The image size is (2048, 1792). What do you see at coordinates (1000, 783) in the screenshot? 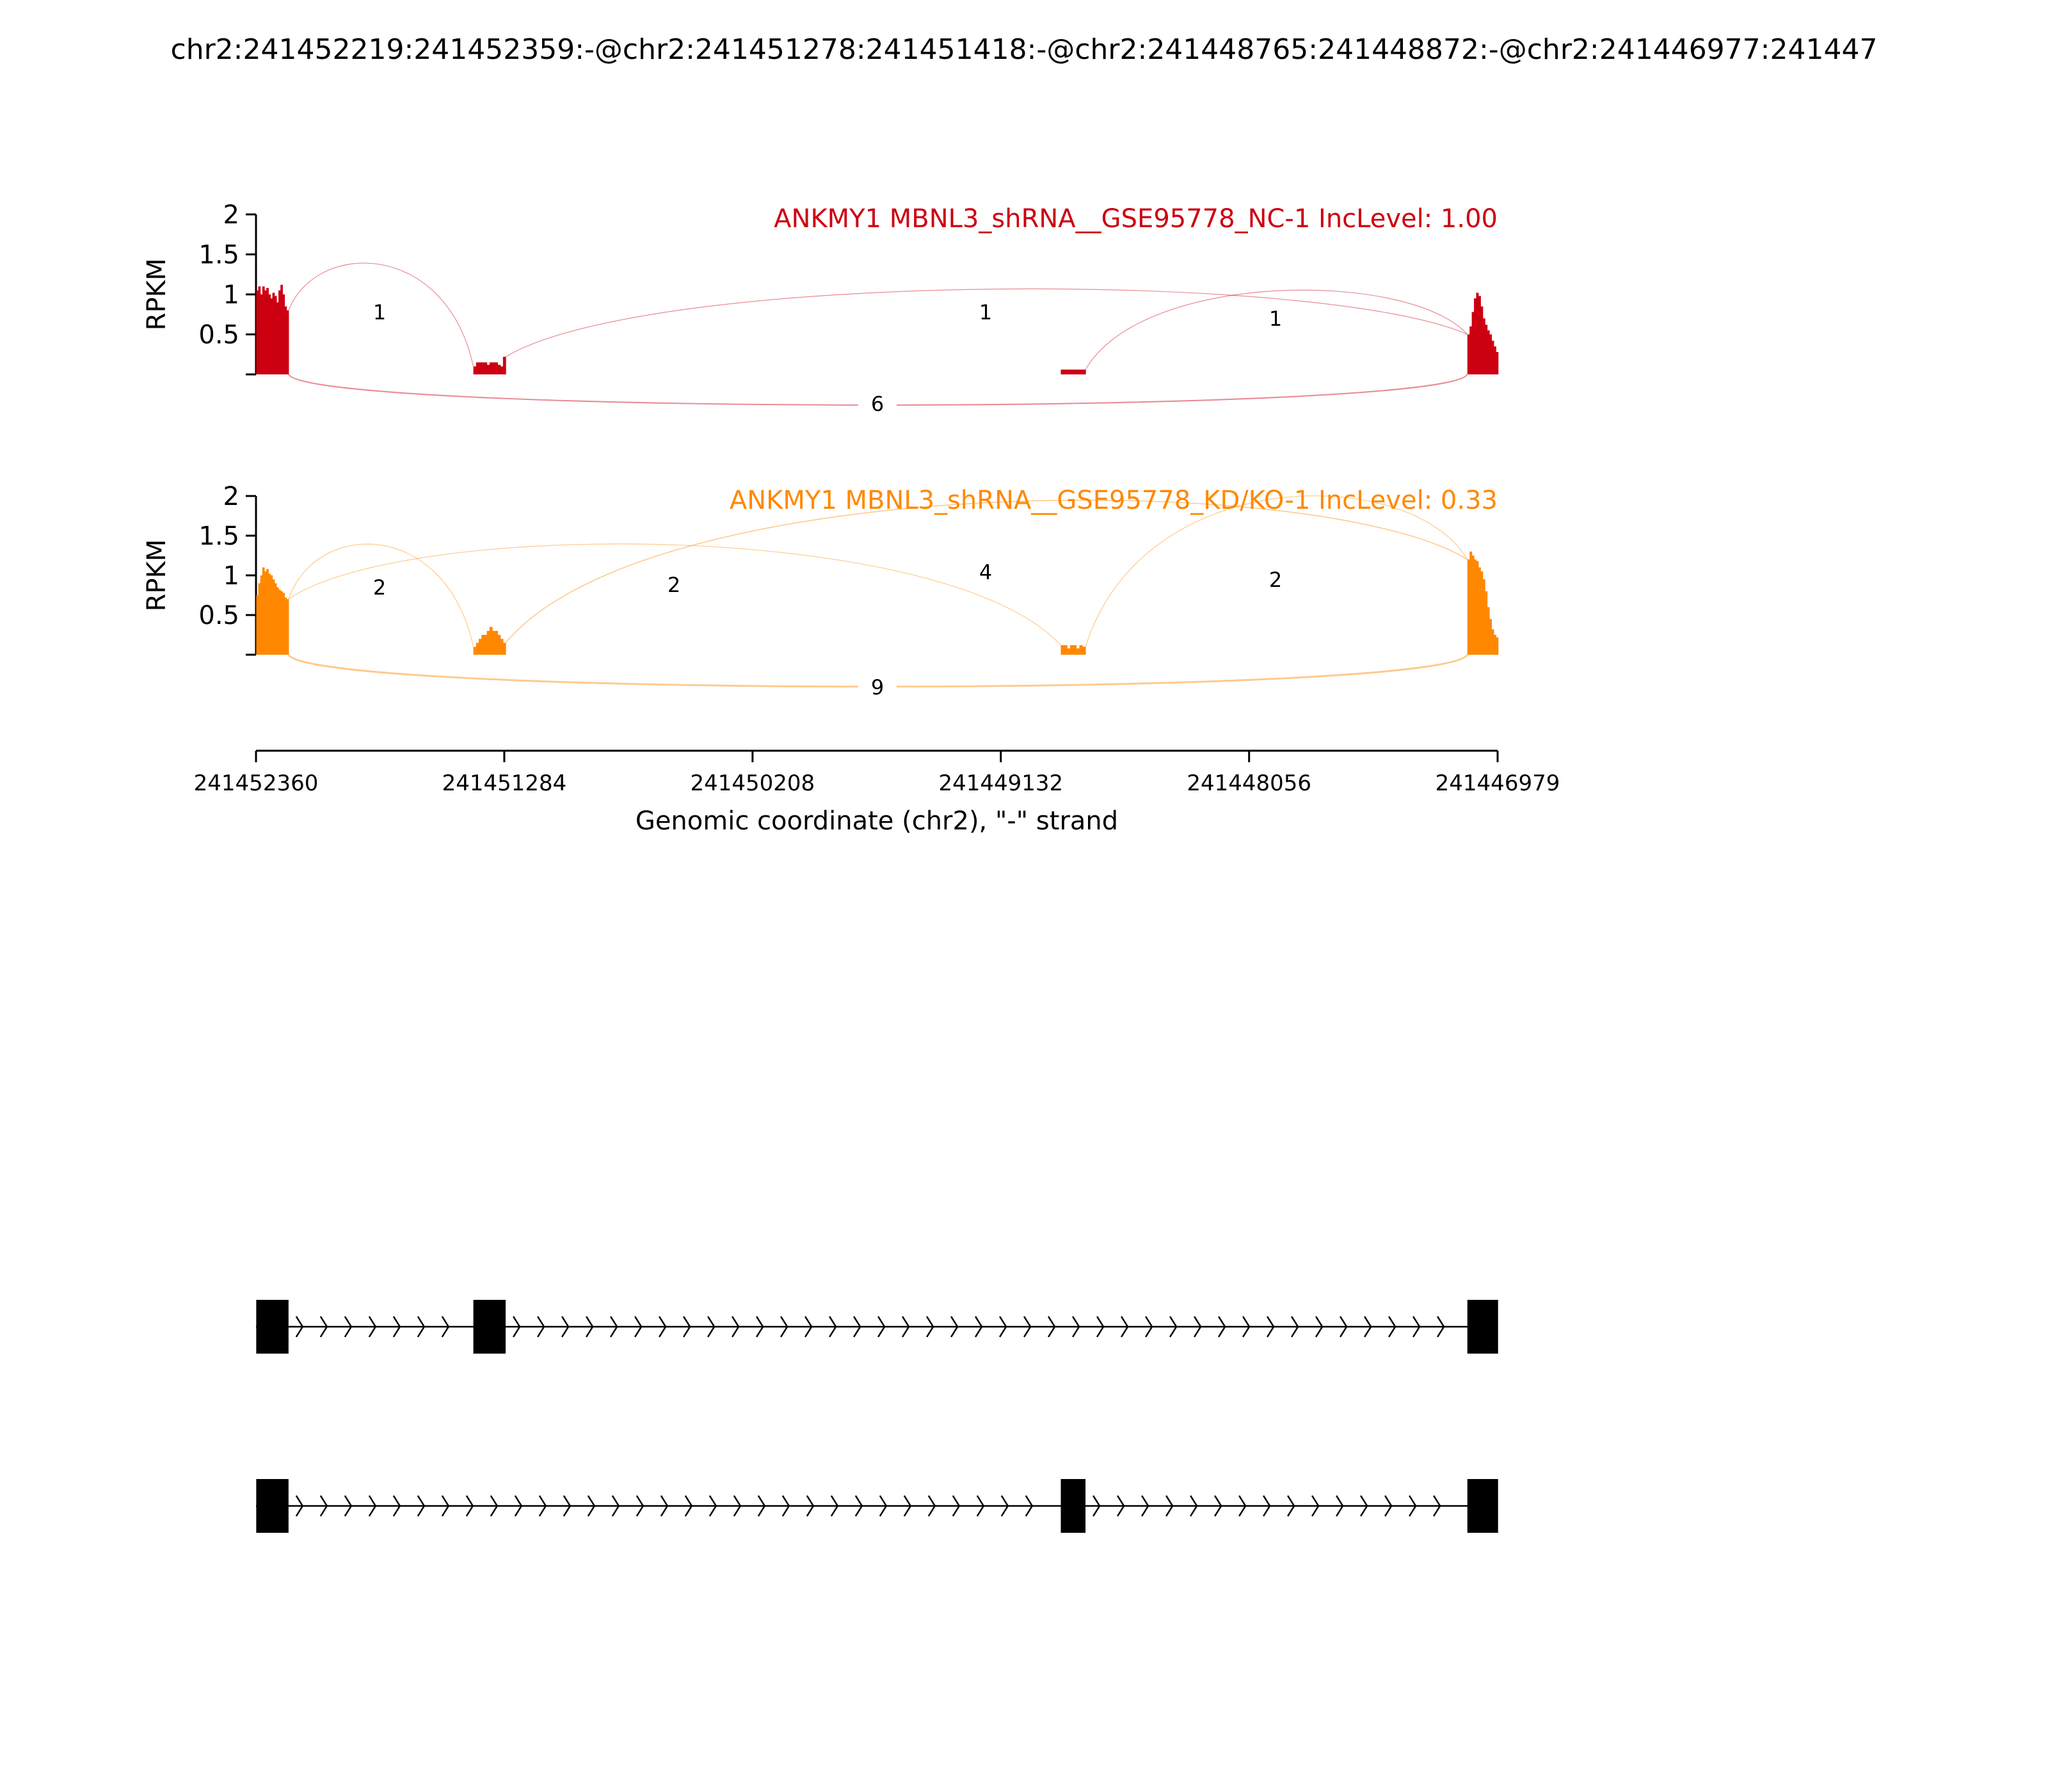
I see `x-tick-label: 241449132` at bounding box center [1000, 783].